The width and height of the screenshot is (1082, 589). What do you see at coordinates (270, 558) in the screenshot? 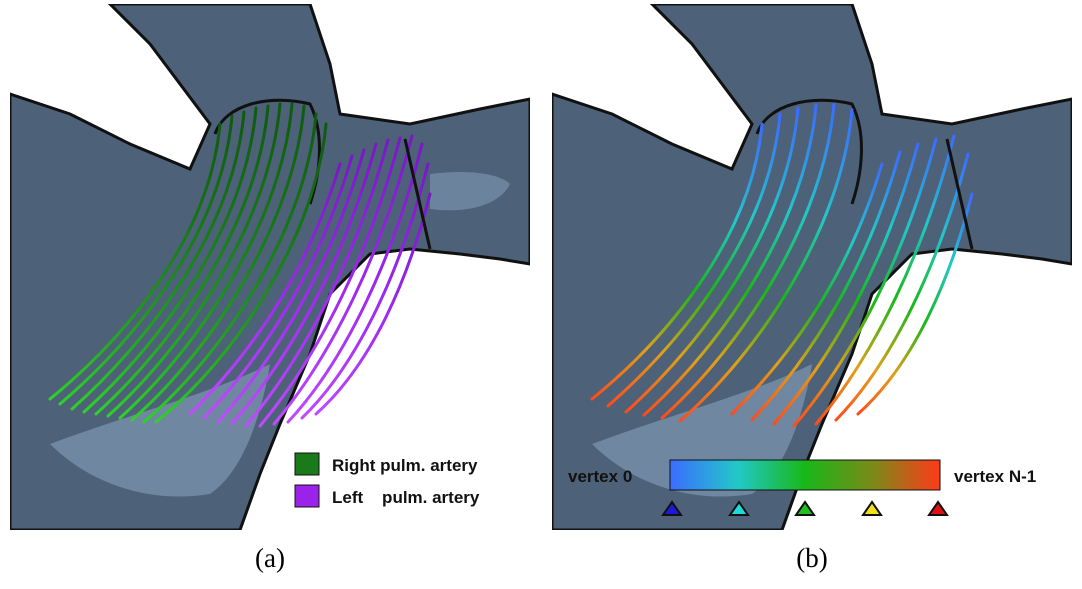
I see `caption-a: (a)` at bounding box center [270, 558].